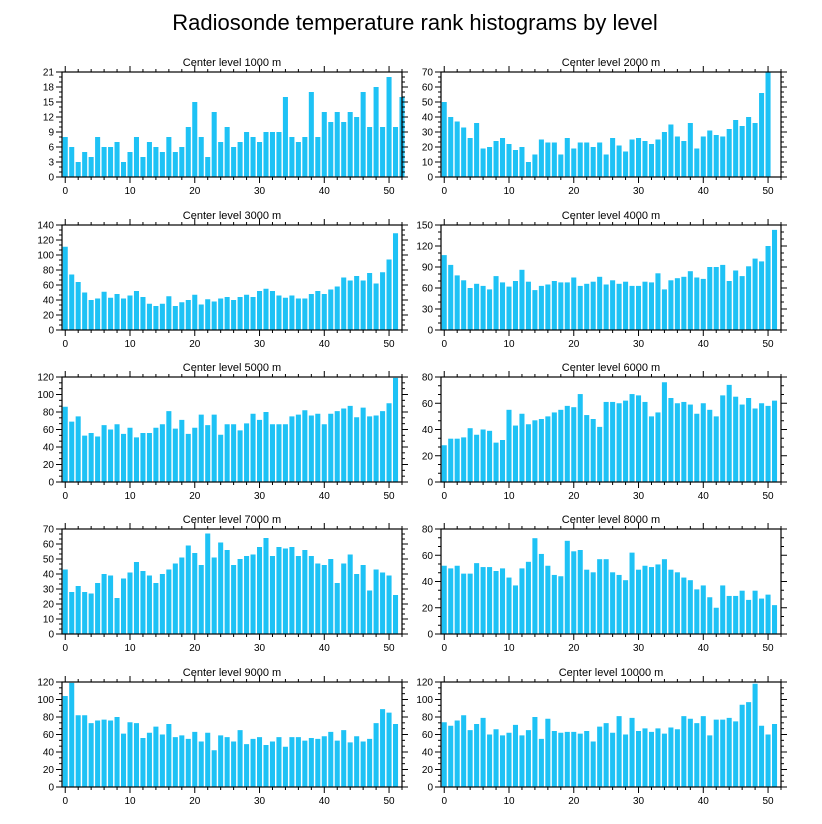  I want to click on y-tick-label: 3, so click(51, 163).